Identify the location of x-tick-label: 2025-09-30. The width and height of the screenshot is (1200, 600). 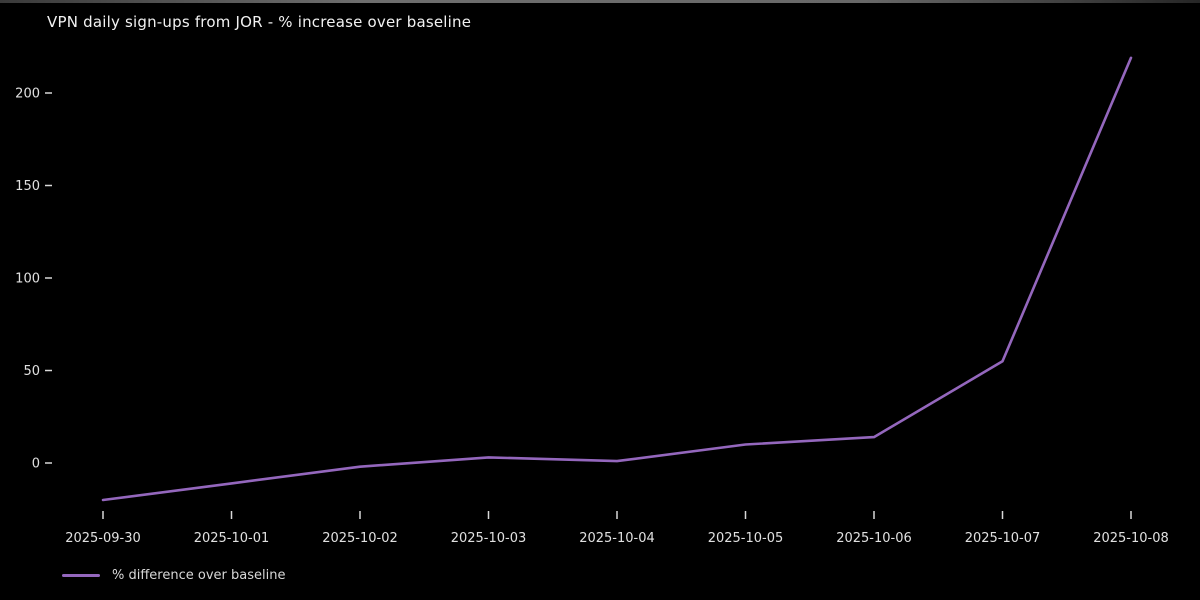
(103, 538).